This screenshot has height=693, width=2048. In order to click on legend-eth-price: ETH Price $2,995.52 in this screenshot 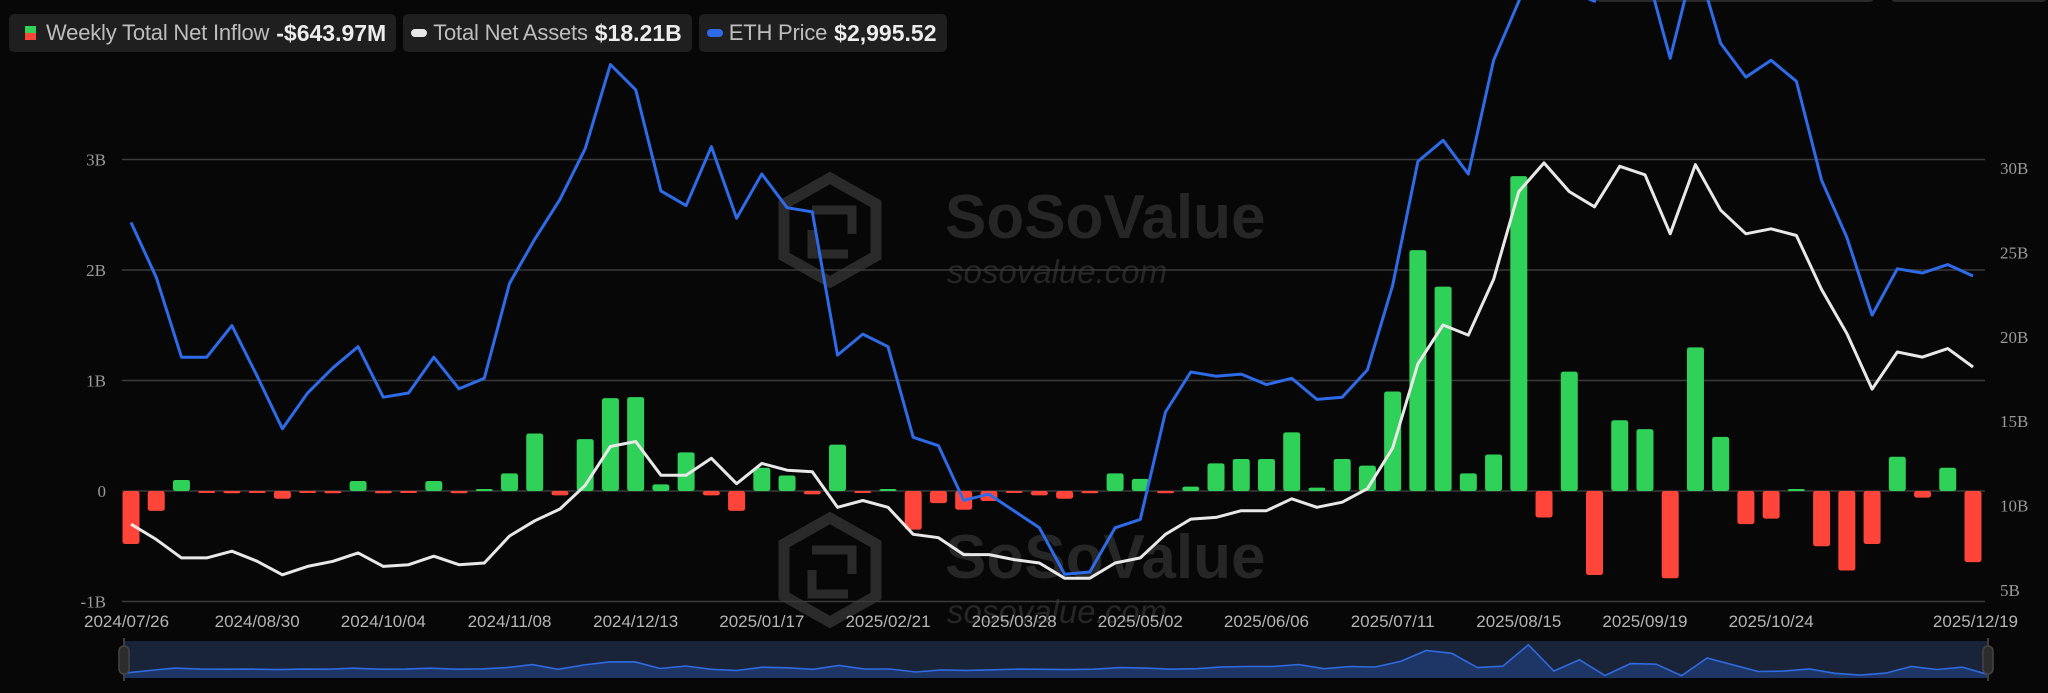, I will do `click(822, 33)`.